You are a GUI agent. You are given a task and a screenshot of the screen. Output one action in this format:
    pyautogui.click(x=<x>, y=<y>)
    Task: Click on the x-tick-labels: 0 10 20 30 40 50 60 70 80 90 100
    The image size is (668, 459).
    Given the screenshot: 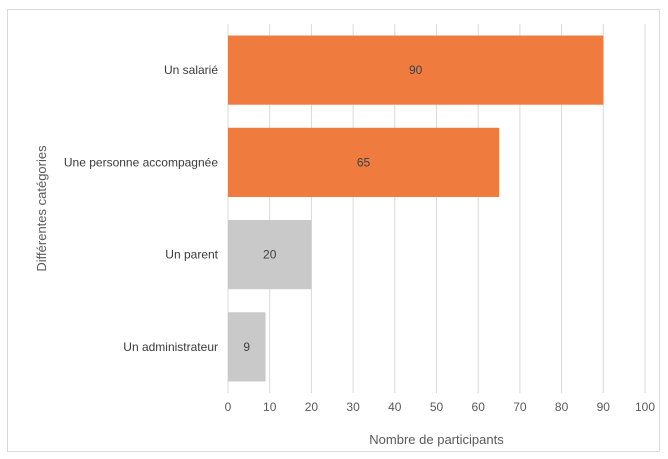 What is the action you would take?
    pyautogui.click(x=440, y=407)
    